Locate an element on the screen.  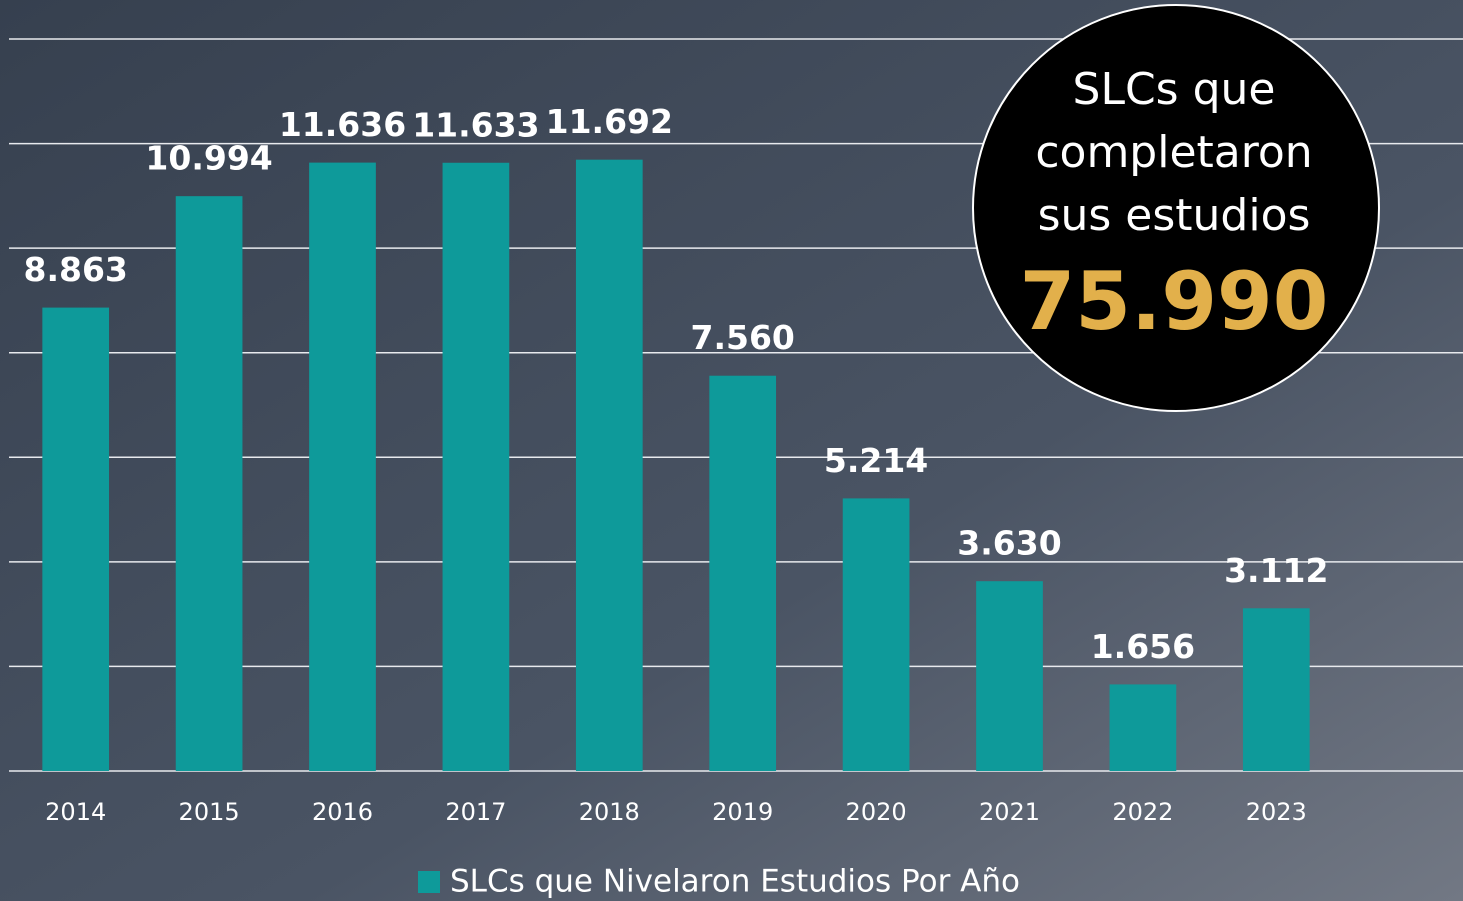
data-label: 11.636 is located at coordinates (342, 124).